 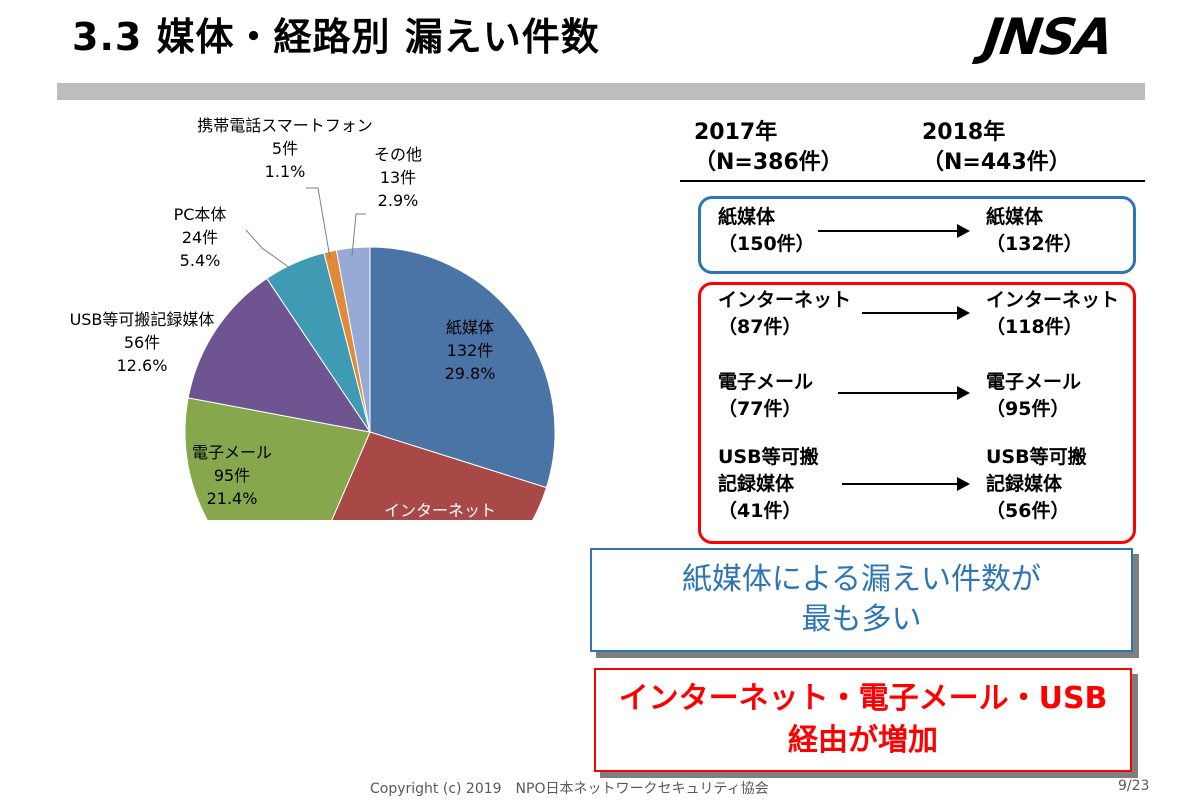 I want to click on paper-conclusion-line2: 最も多い, so click(x=861, y=619).